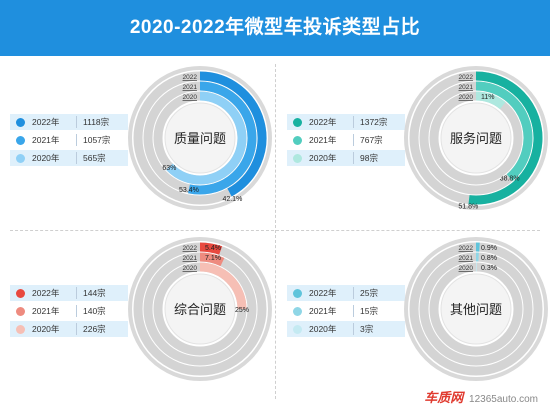 This screenshot has width=550, height=409. I want to click on legend-row: 2020年 226宗, so click(69, 329).